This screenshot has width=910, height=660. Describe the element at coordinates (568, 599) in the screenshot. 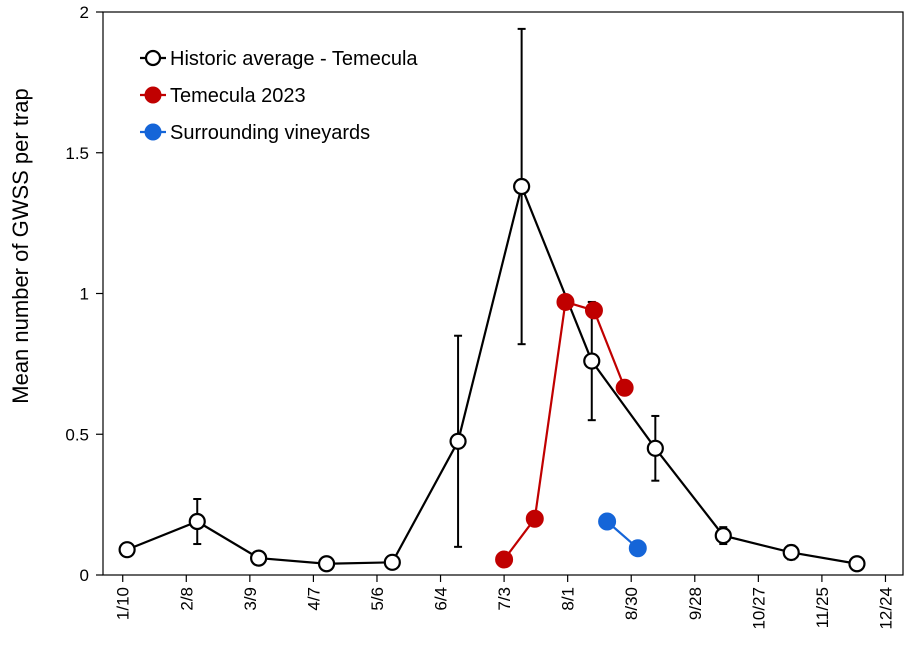

I see `x-tick-label: 8/1` at that location.